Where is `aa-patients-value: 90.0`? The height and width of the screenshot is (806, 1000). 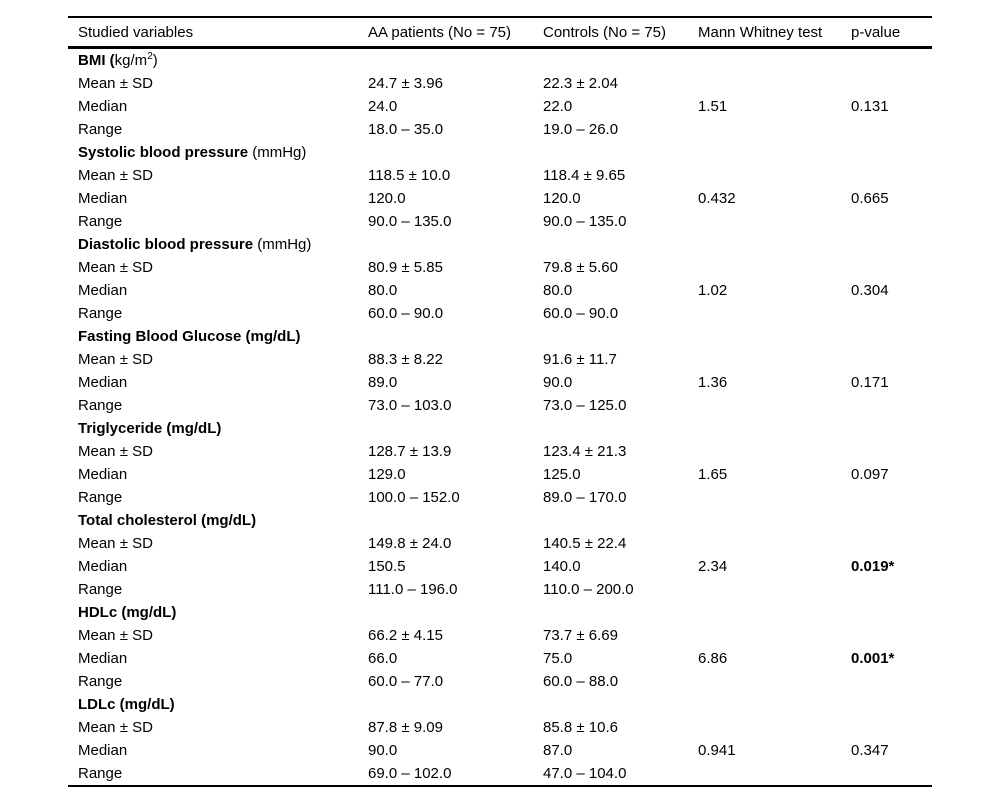
aa-patients-value: 90.0 is located at coordinates (383, 750).